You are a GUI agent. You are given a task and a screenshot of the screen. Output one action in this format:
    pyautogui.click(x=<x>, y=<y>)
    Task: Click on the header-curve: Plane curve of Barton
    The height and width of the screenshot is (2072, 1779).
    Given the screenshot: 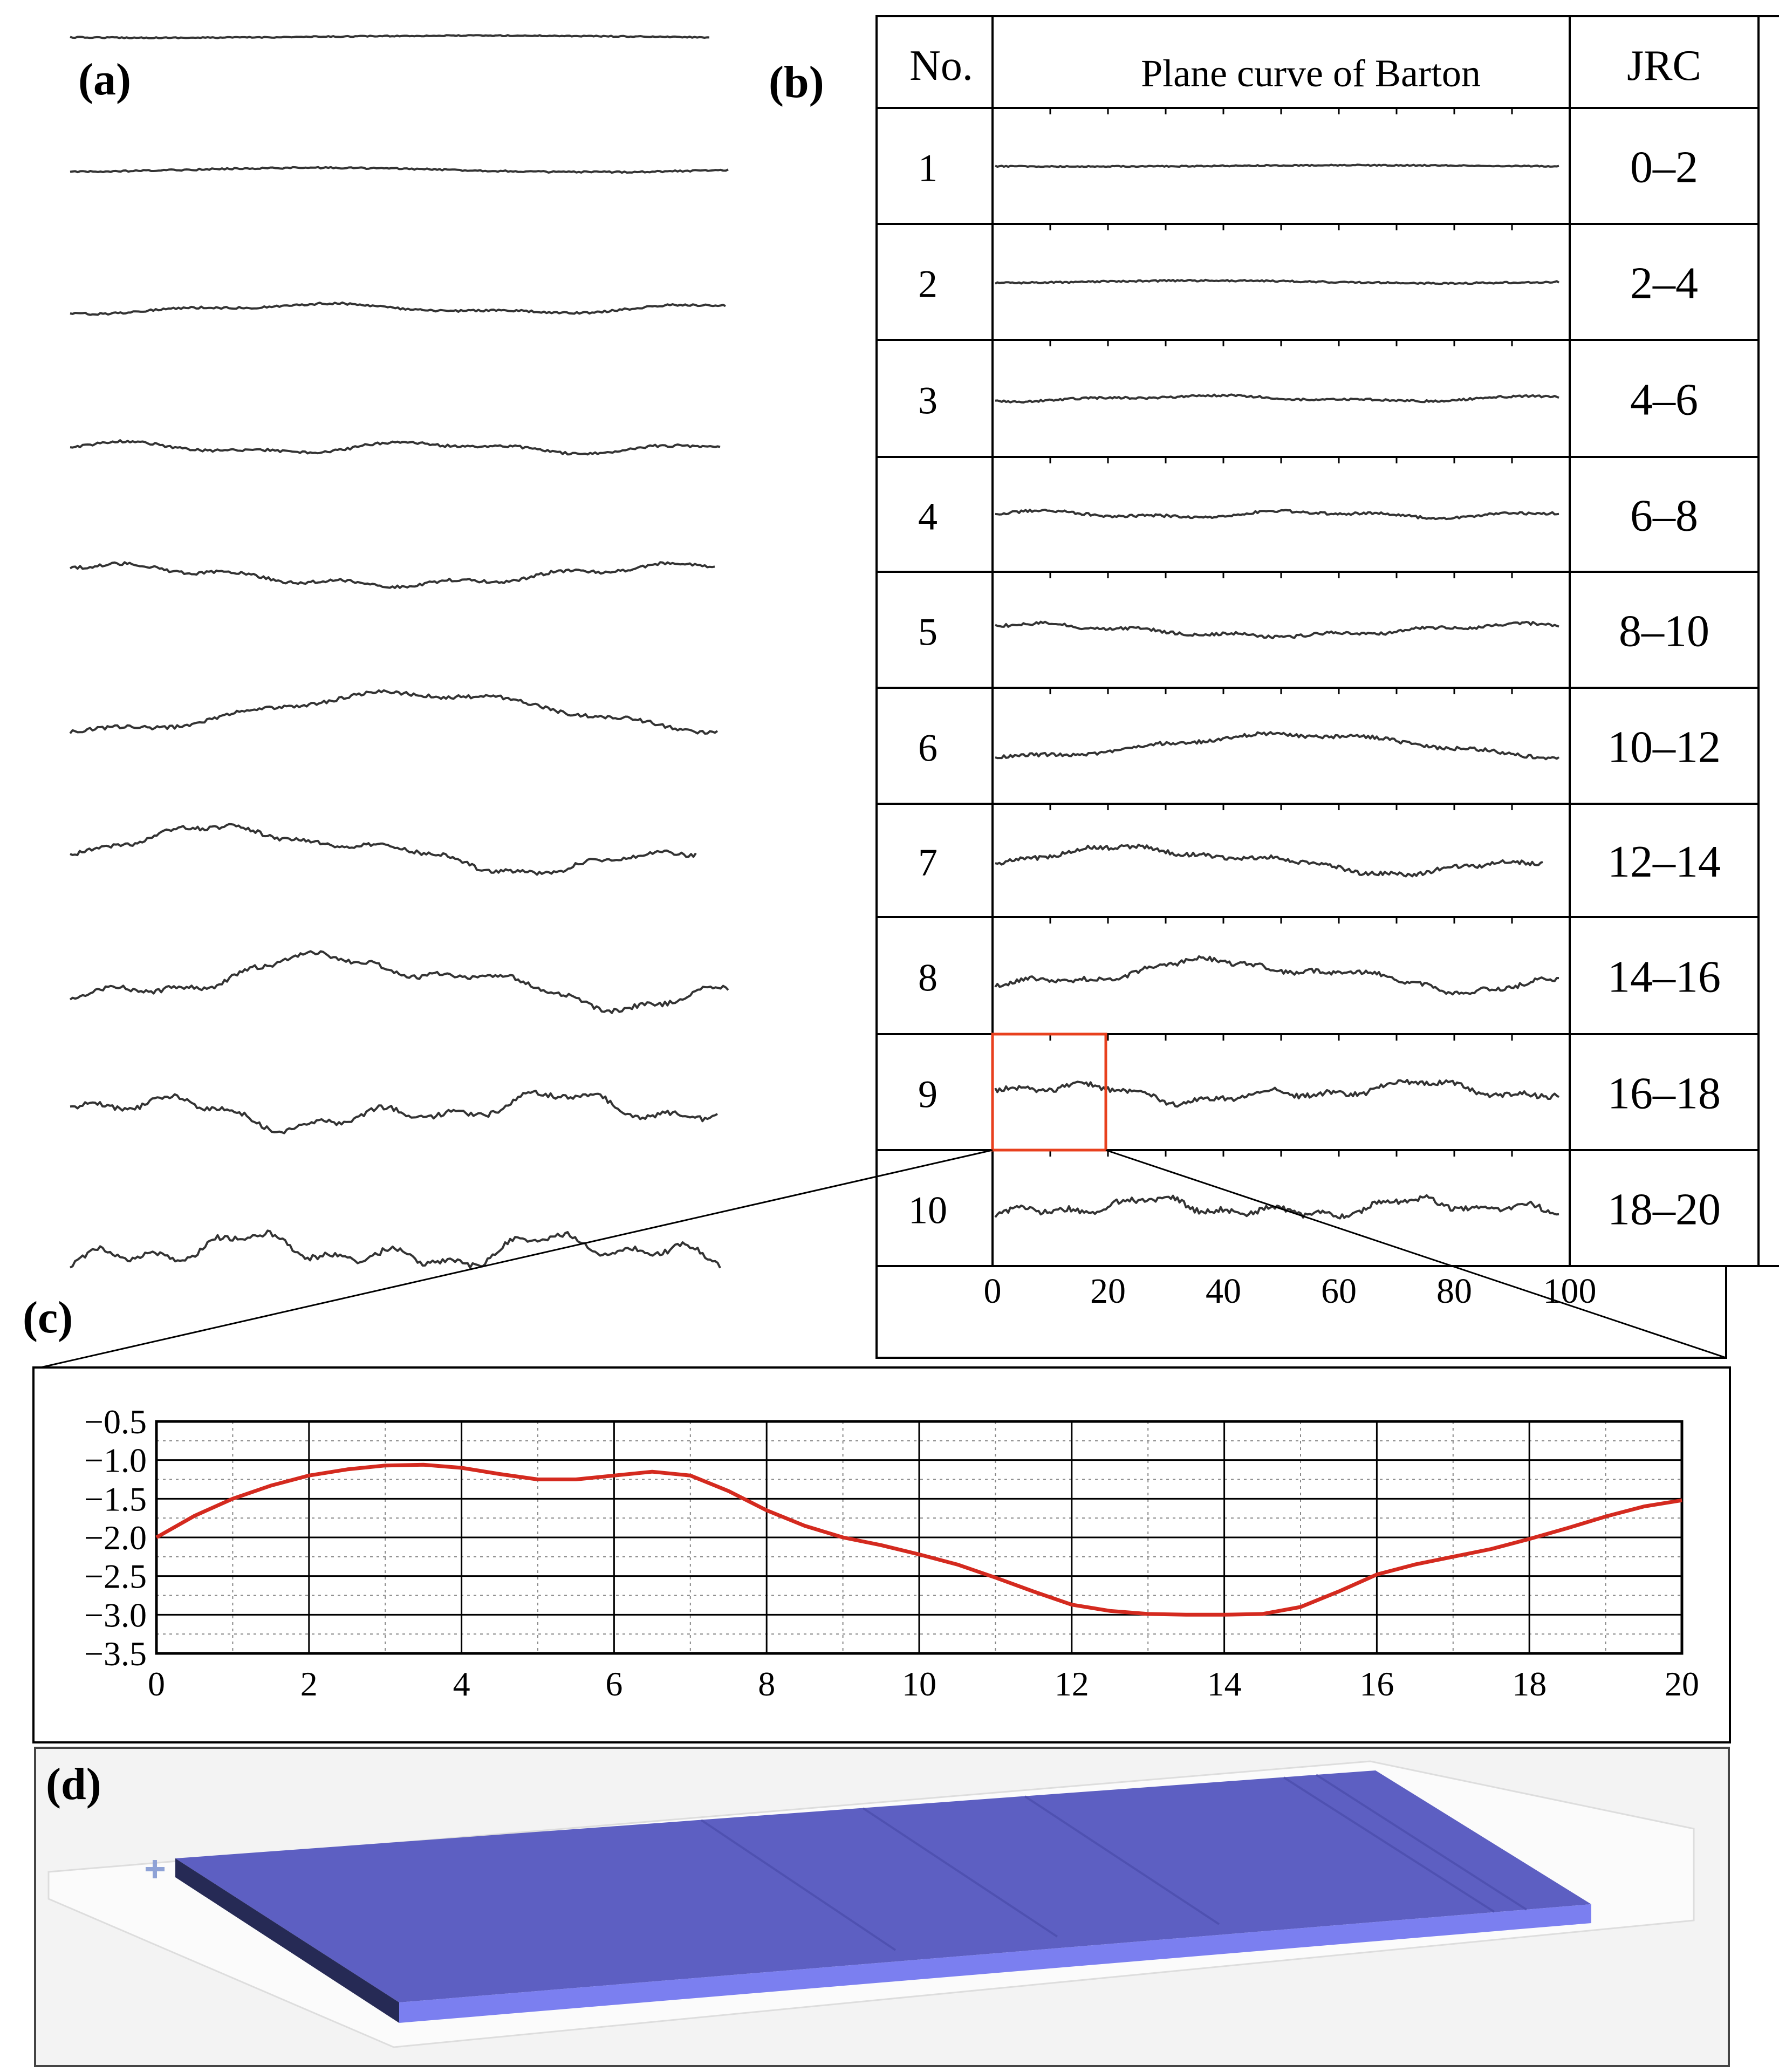 What is the action you would take?
    pyautogui.click(x=1311, y=73)
    